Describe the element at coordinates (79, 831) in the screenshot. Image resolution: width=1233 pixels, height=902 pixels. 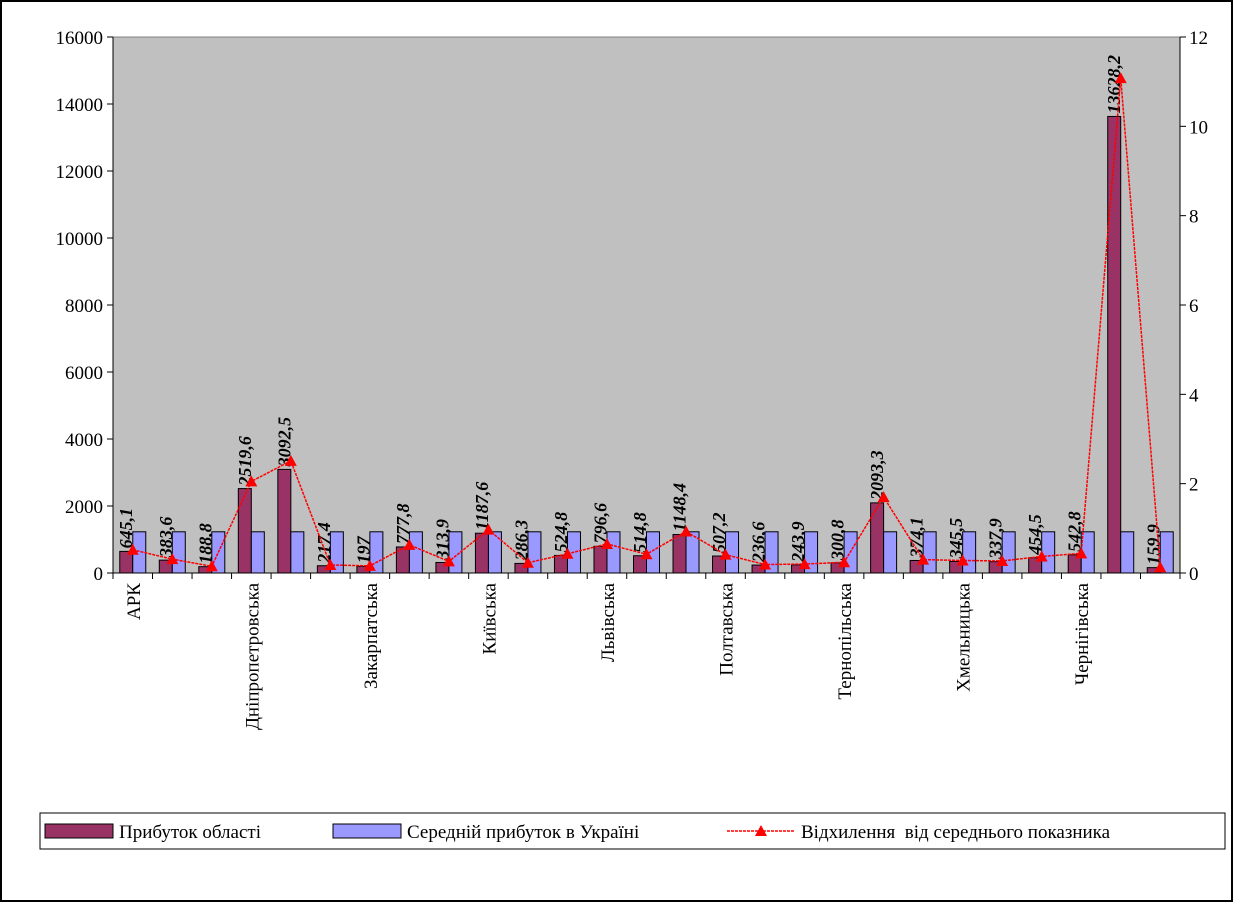
I see `legend-swatch` at that location.